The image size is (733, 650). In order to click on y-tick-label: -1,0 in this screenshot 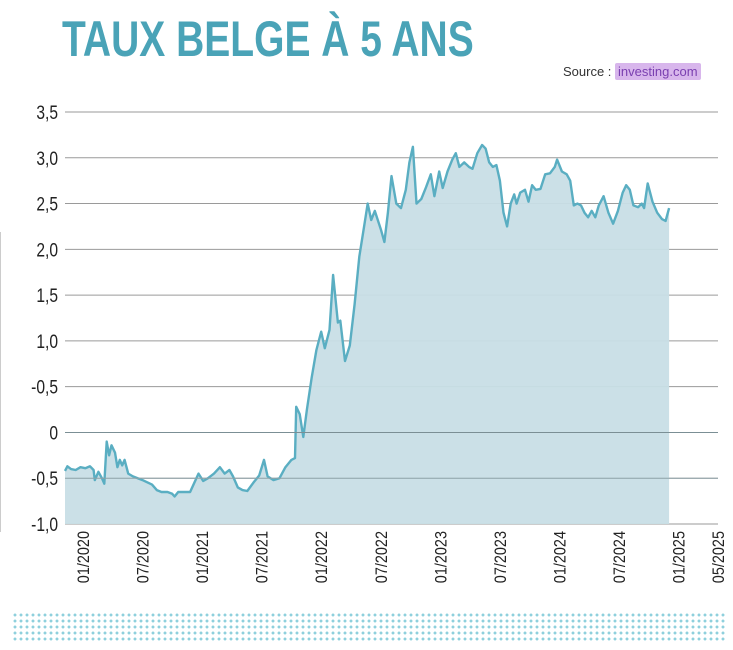, I will do `click(44, 525)`.